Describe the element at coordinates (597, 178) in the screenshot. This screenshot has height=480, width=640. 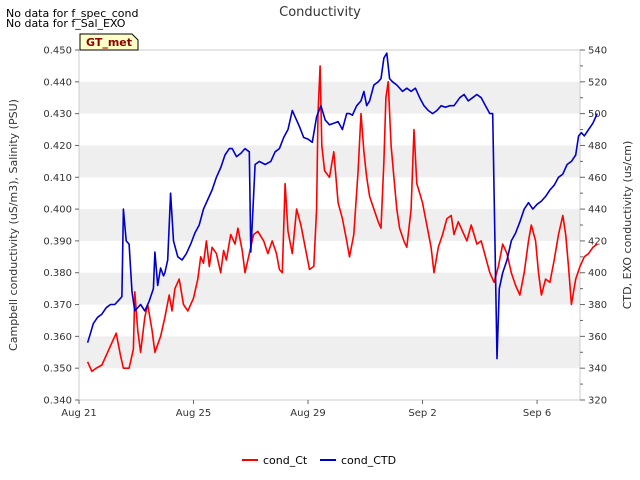
I see `y-right-tick-label: 460` at that location.